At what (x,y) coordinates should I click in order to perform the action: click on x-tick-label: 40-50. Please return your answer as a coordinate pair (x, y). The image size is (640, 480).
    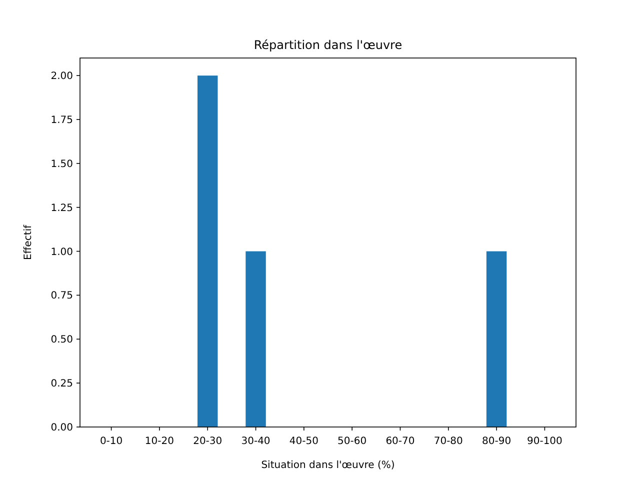
    Looking at the image, I should click on (303, 441).